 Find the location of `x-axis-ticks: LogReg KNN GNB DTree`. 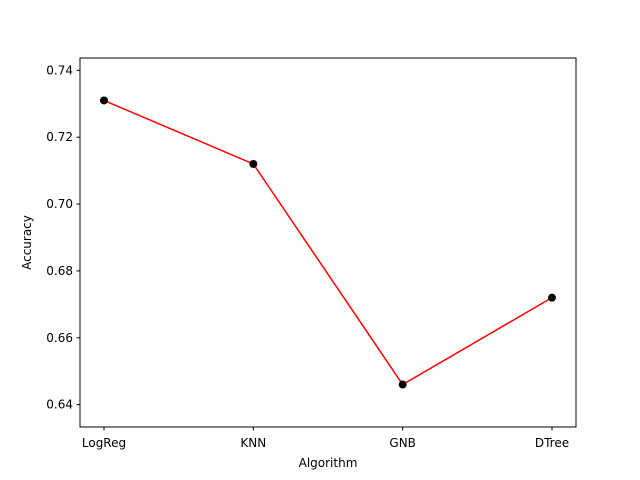

x-axis-ticks: LogReg KNN GNB DTree is located at coordinates (325, 438).